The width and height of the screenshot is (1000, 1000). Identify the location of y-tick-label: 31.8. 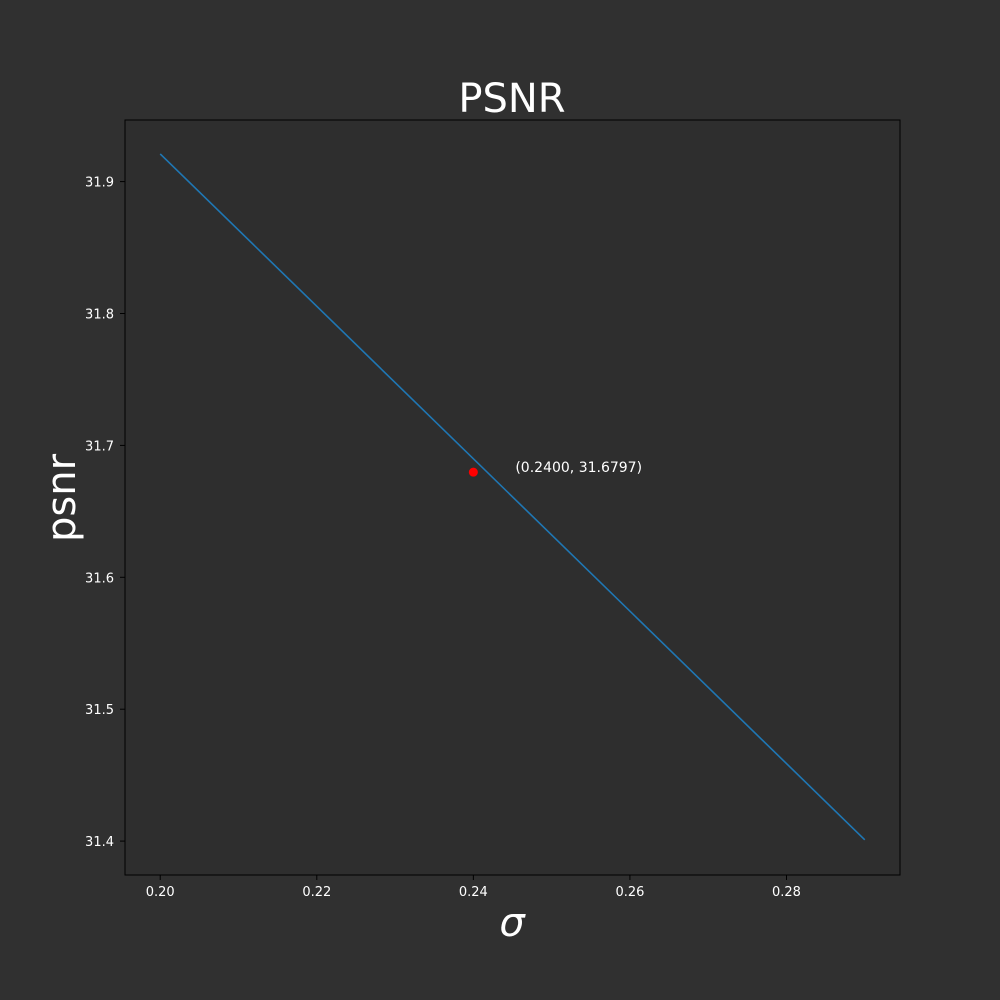
(99, 314).